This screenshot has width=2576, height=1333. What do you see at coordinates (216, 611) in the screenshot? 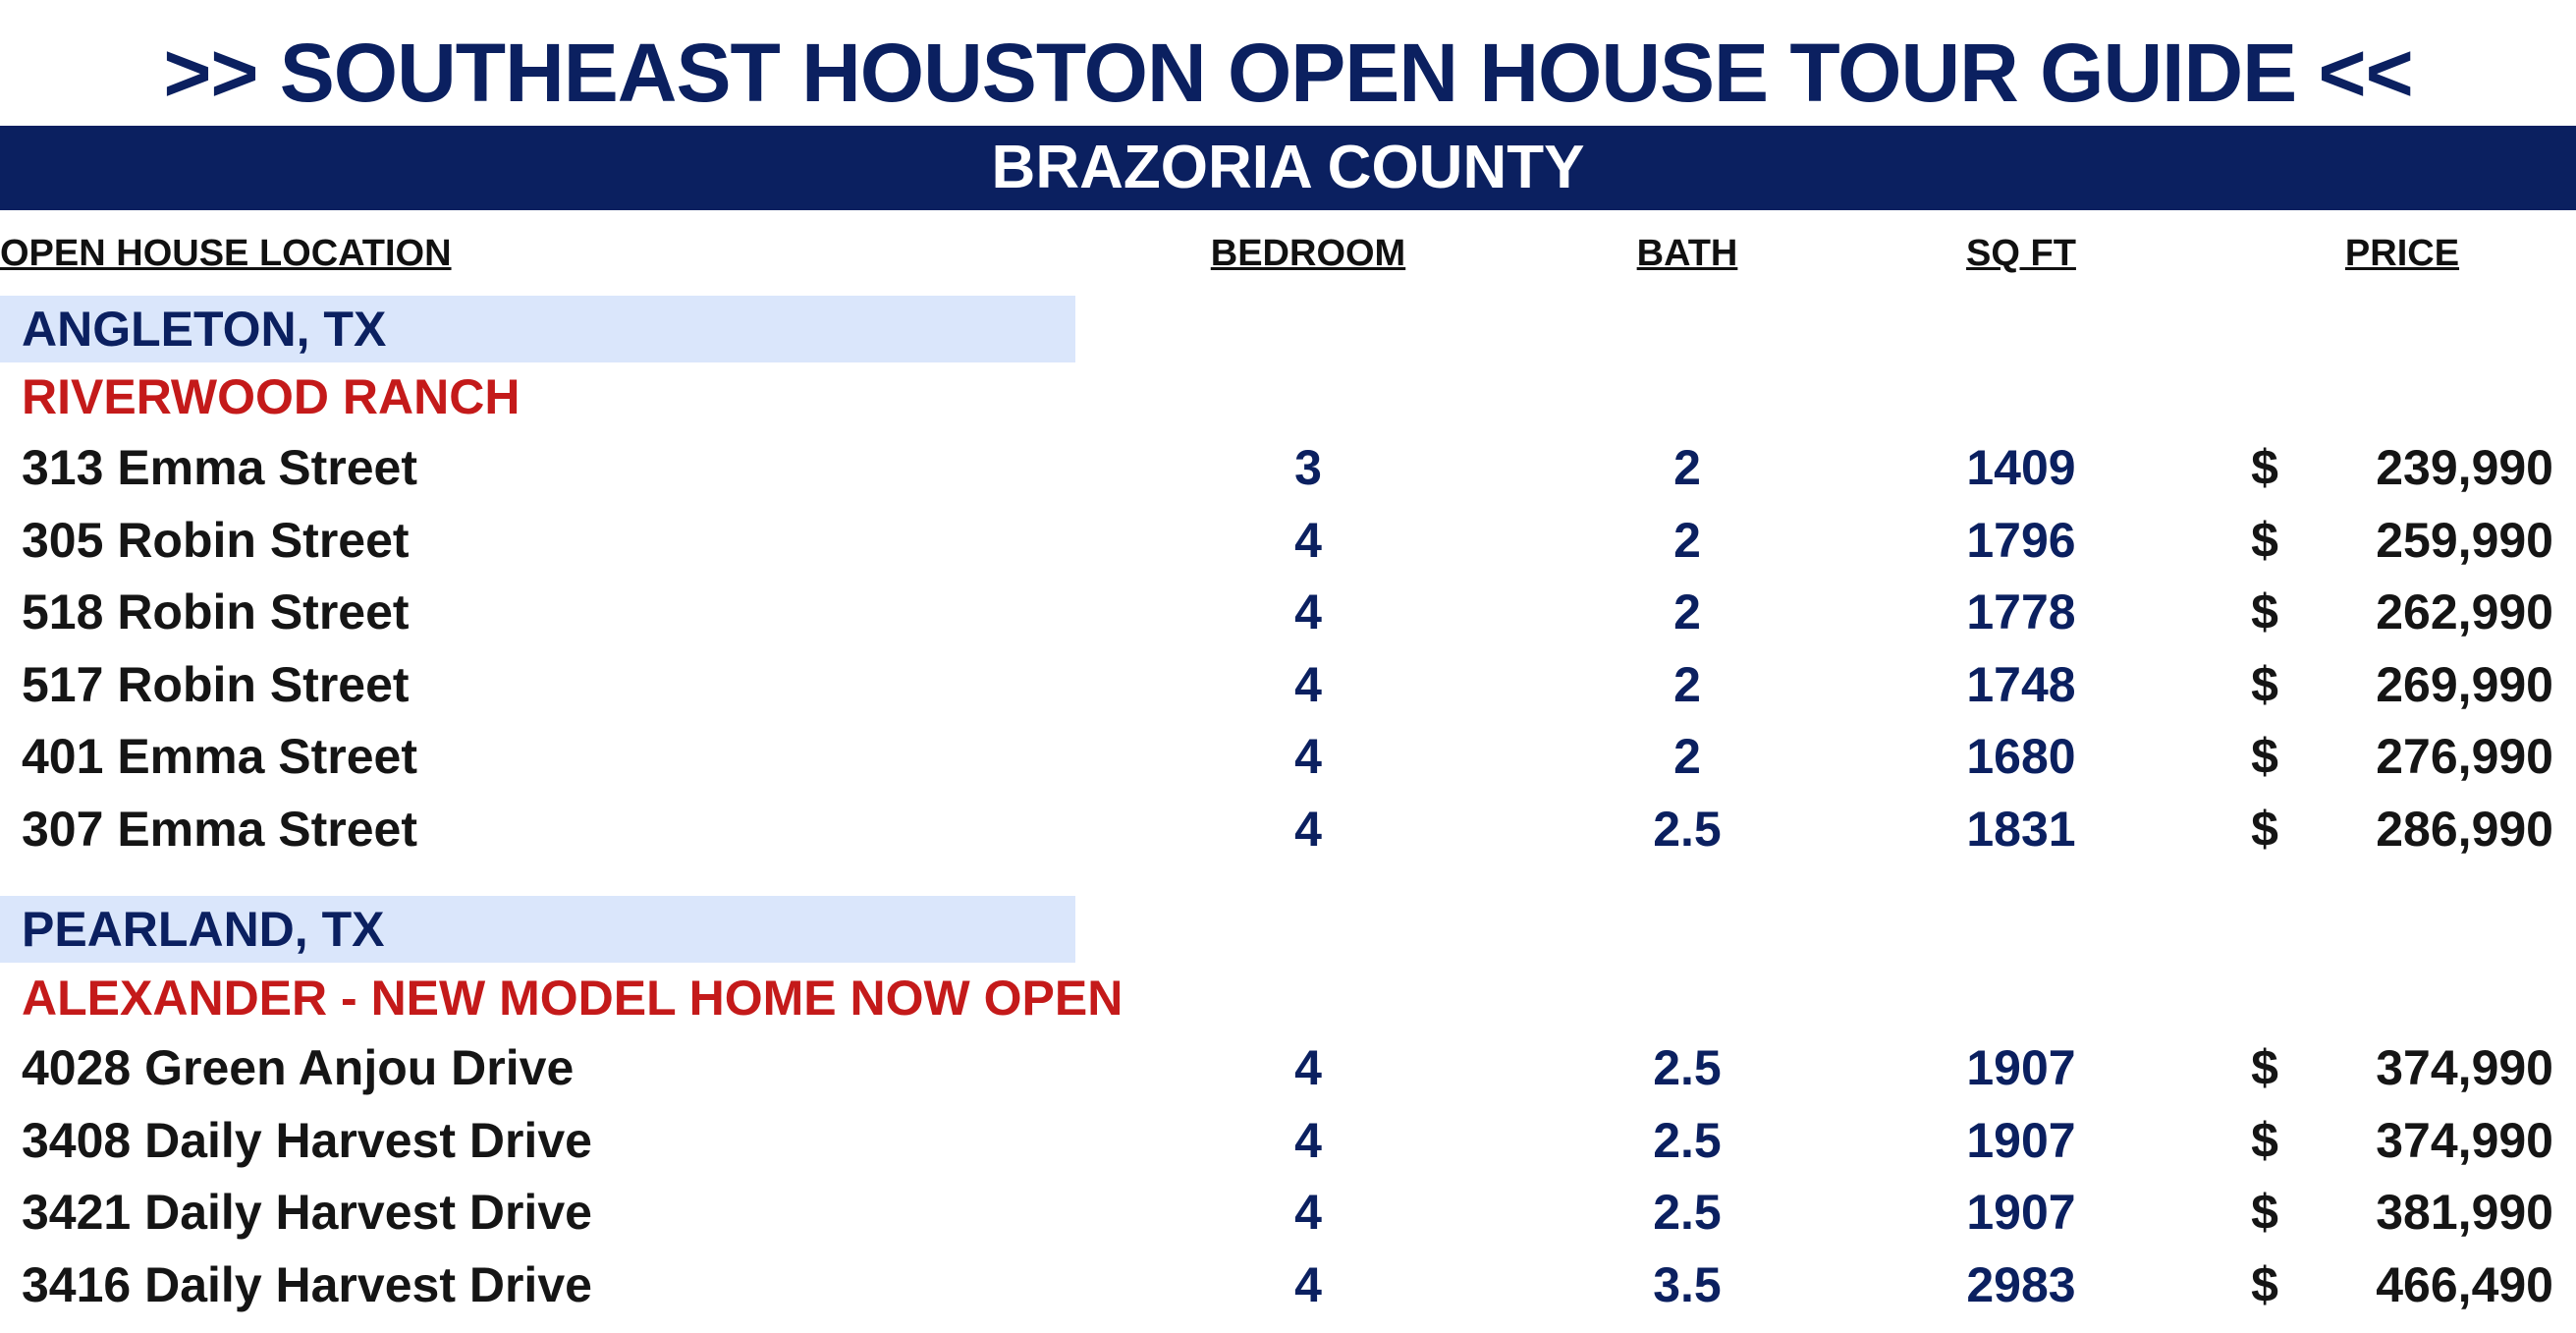
I see `listing-address: 518 Robin Street` at bounding box center [216, 611].